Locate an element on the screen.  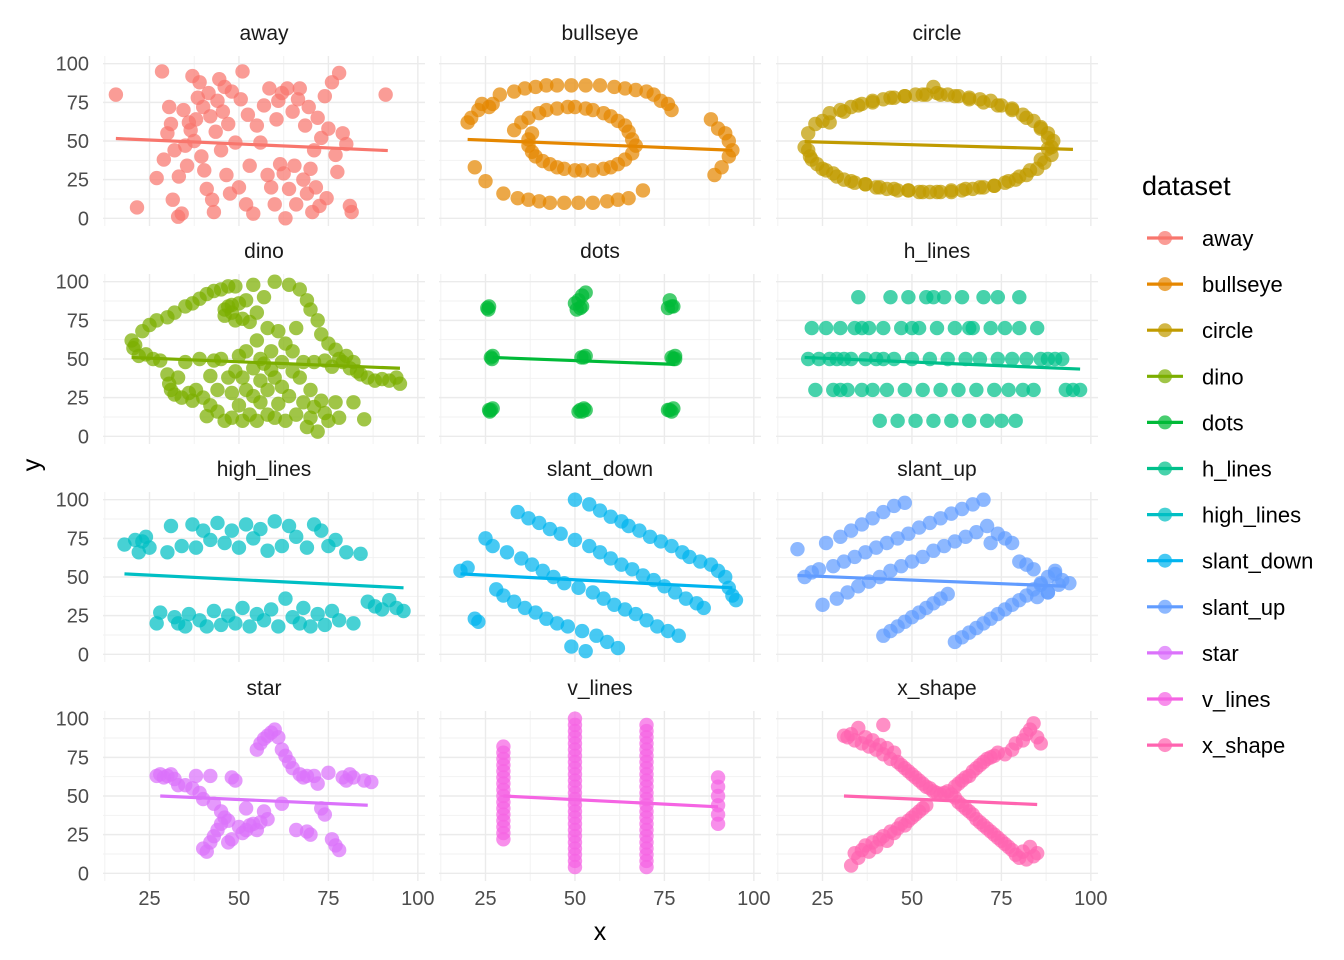
legend-label: star is located at coordinates (1220, 653).